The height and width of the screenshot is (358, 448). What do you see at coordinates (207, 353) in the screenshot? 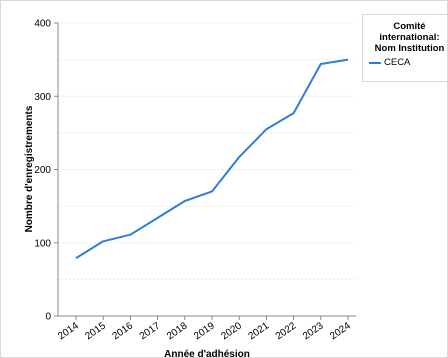
I see `x-axis-title: Année d'adhésion` at bounding box center [207, 353].